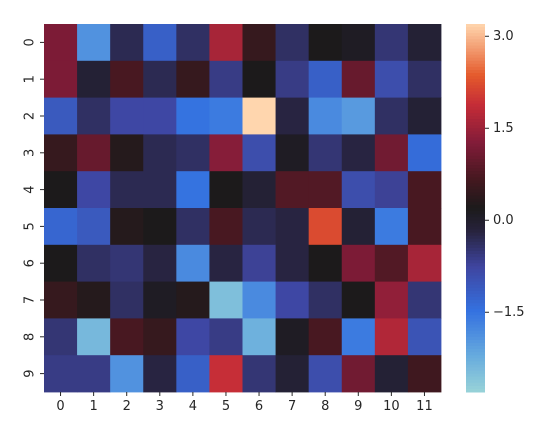 Image resolution: width=549 pixels, height=429 pixels. Describe the element at coordinates (325, 406) in the screenshot. I see `x-tick-label: 8` at that location.